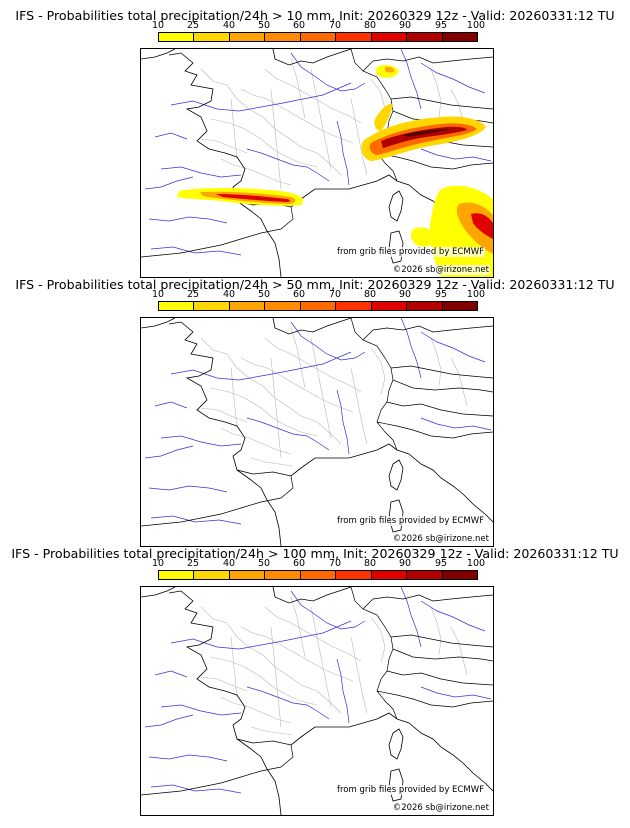  Describe the element at coordinates (299, 294) in the screenshot. I see `colorbar-tick: 60` at that location.